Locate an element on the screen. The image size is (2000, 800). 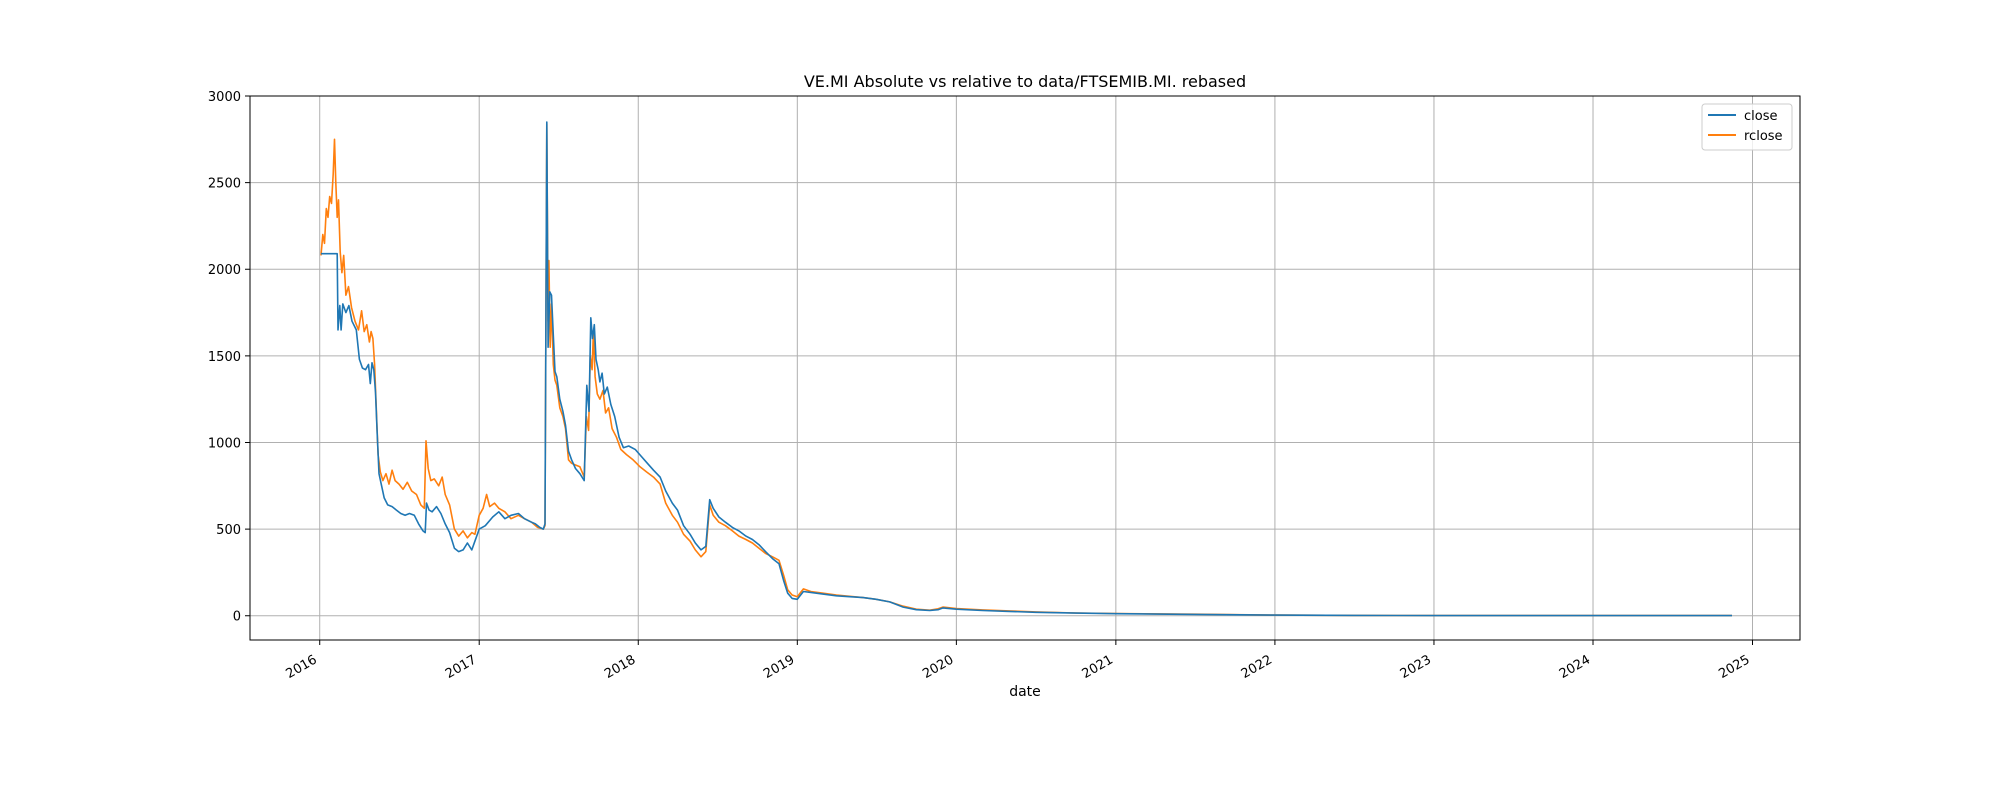
x-axis-title: date is located at coordinates (1025, 692).